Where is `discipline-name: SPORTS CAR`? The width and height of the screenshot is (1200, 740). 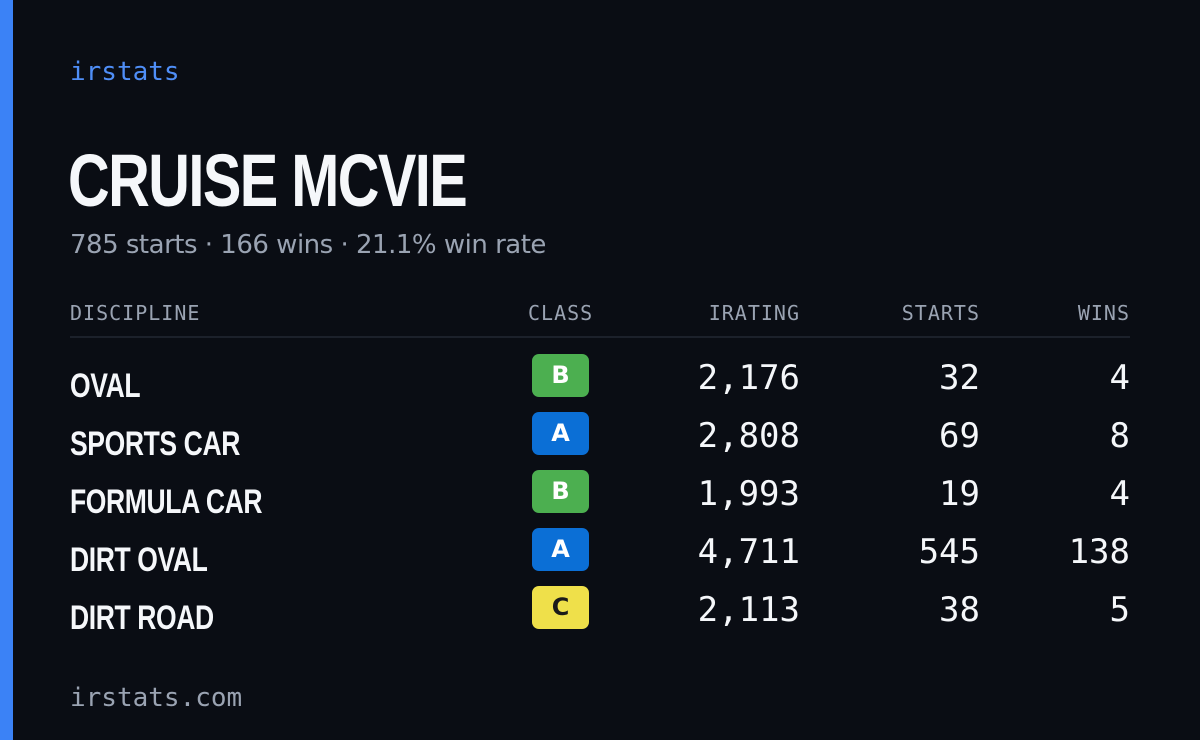
discipline-name: SPORTS CAR is located at coordinates (155, 444).